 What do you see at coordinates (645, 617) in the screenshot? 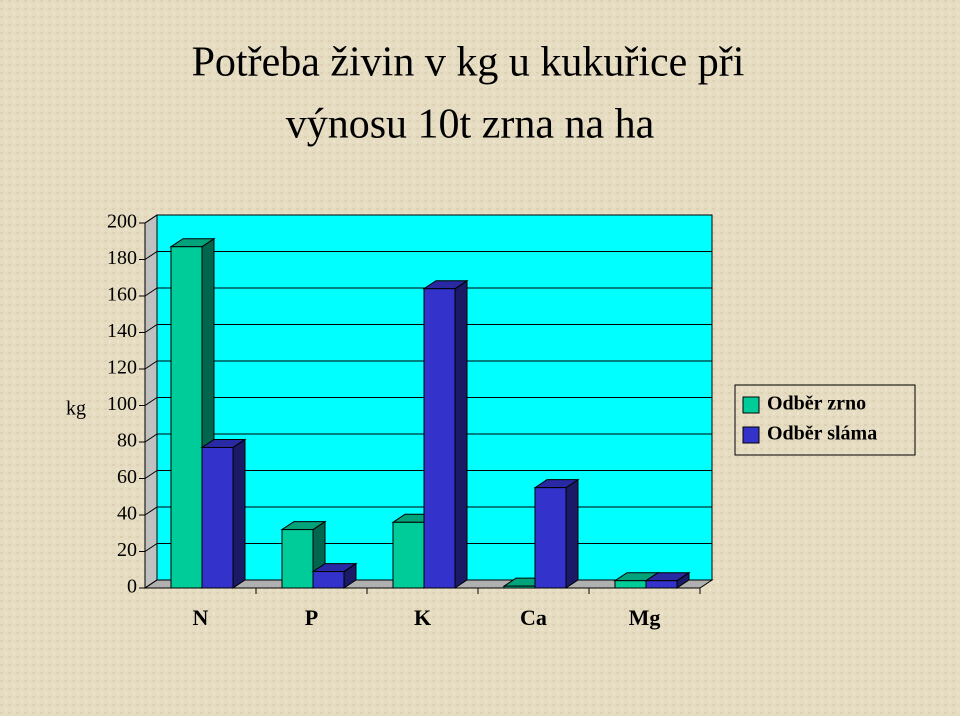
I see `x-tick-label: Mg` at bounding box center [645, 617].